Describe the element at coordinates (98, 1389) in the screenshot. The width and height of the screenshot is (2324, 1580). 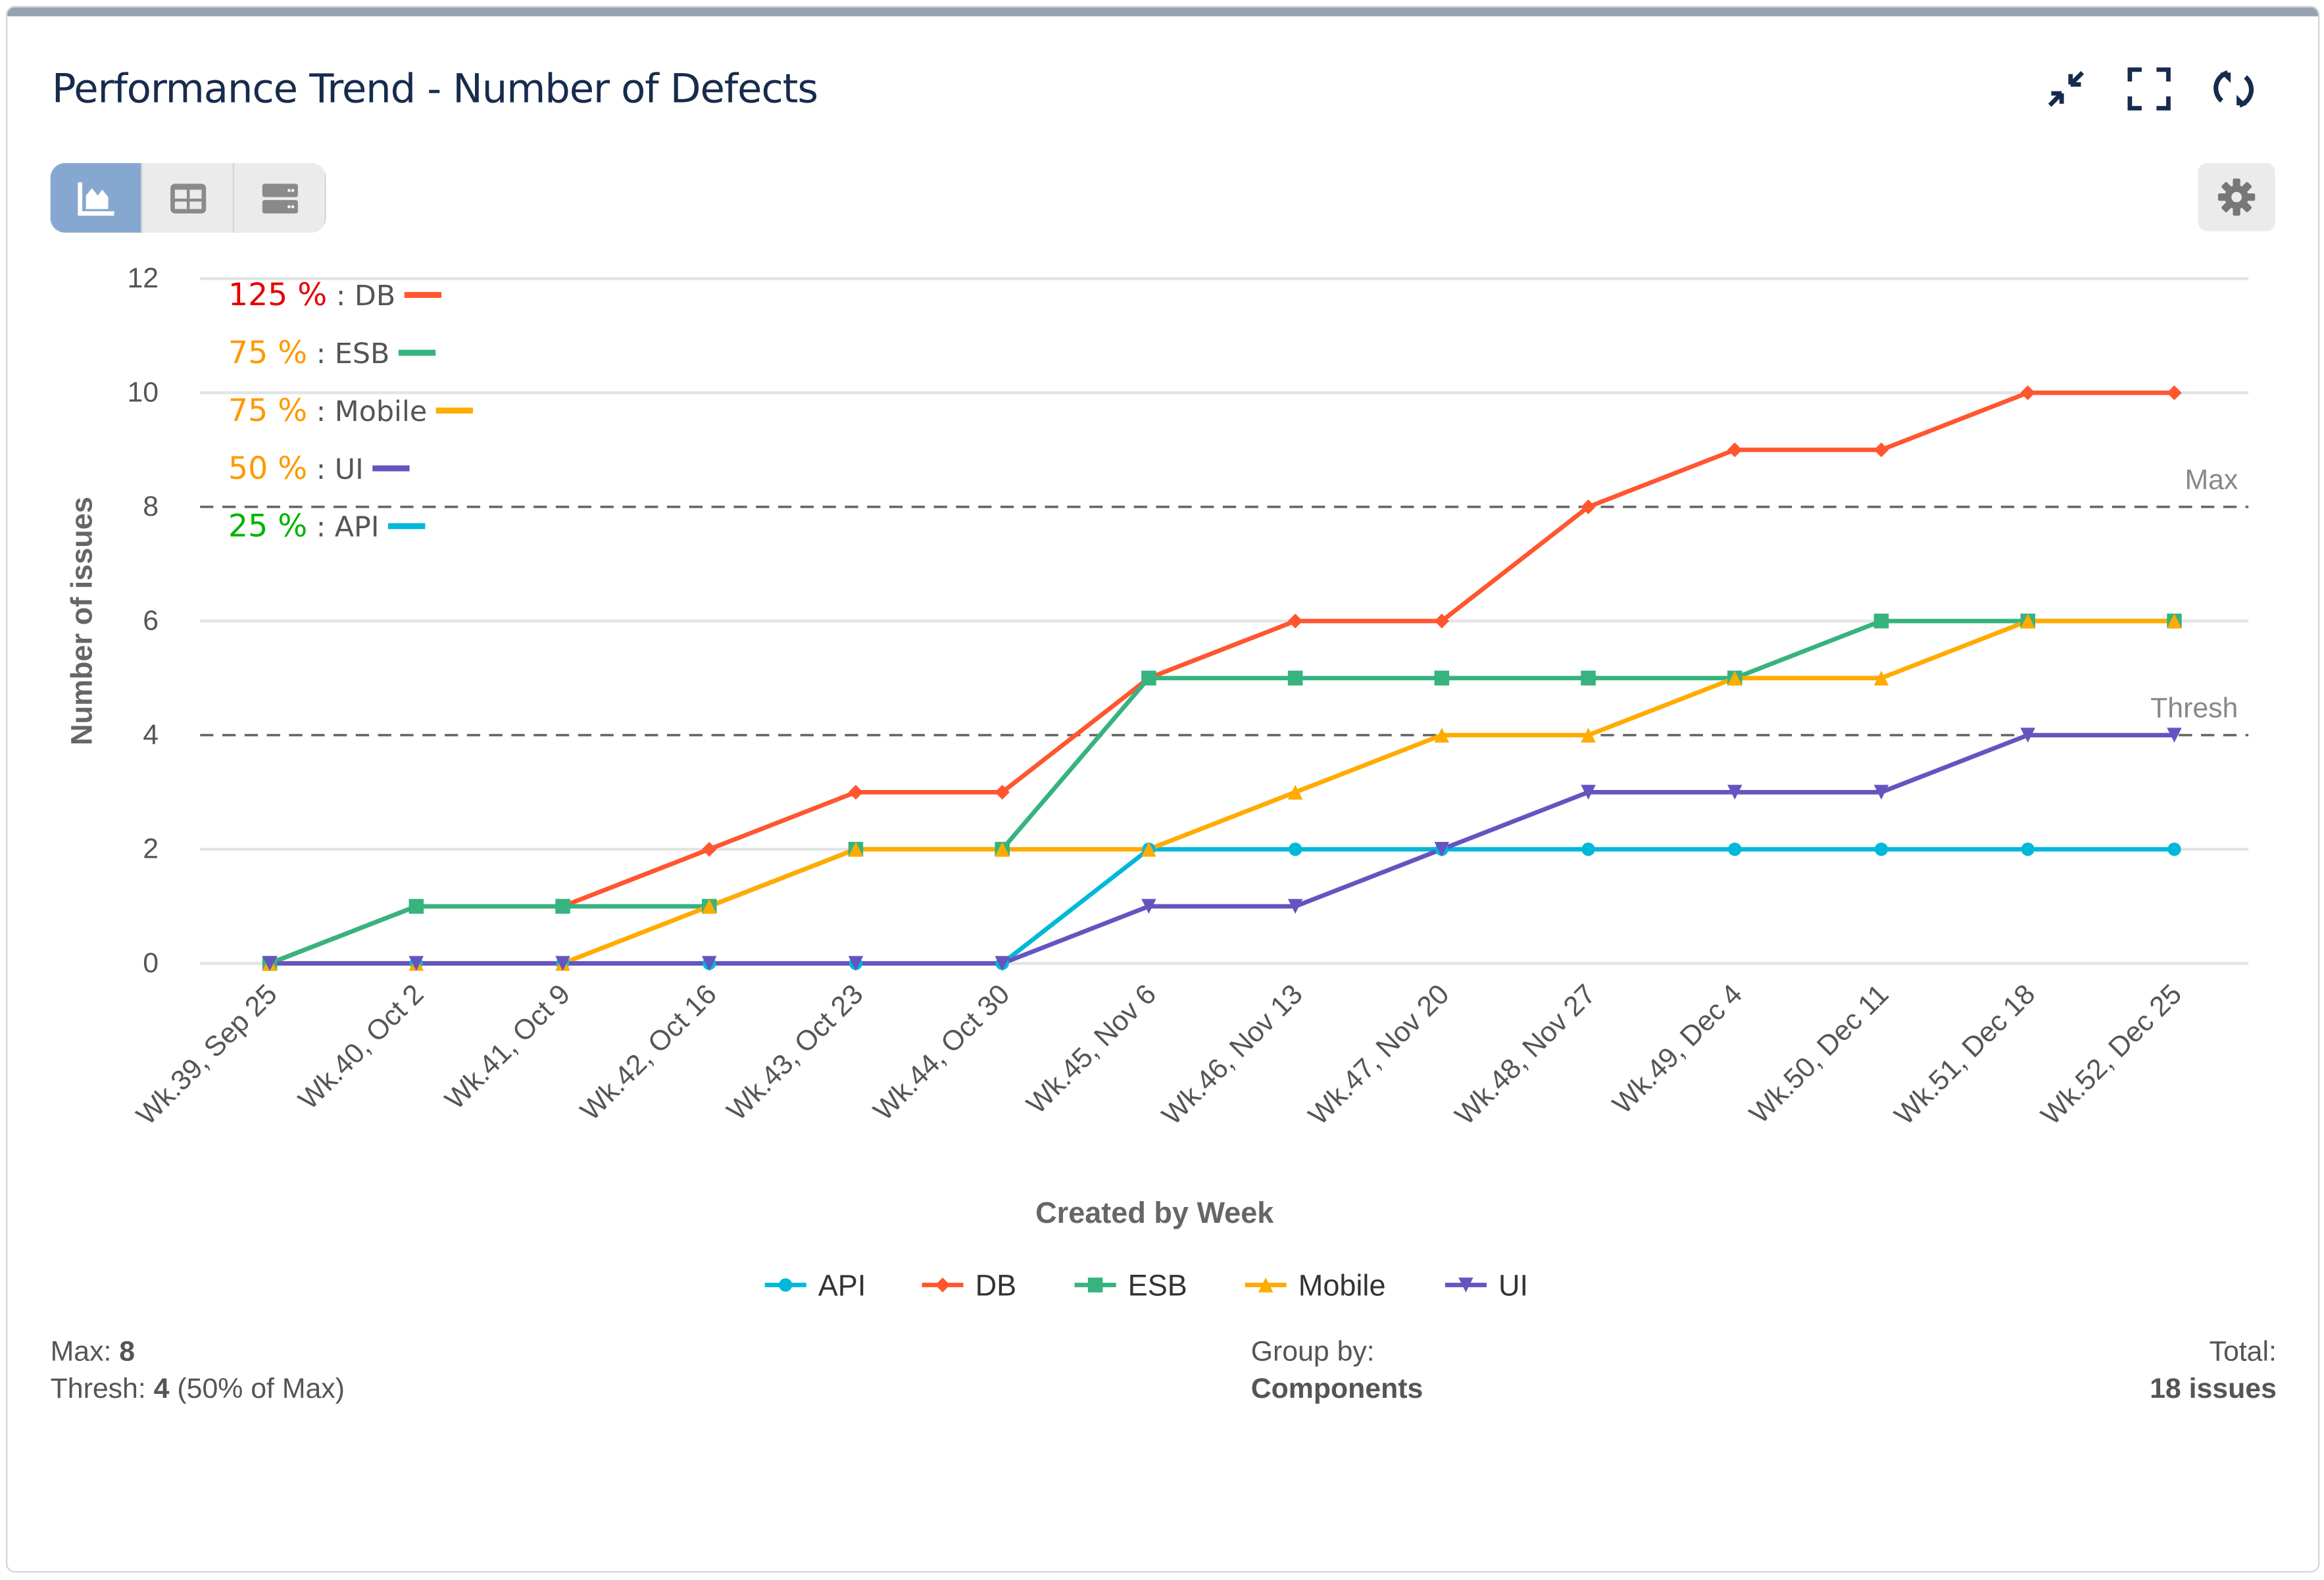
I see `thresh-label: Thresh:` at that location.